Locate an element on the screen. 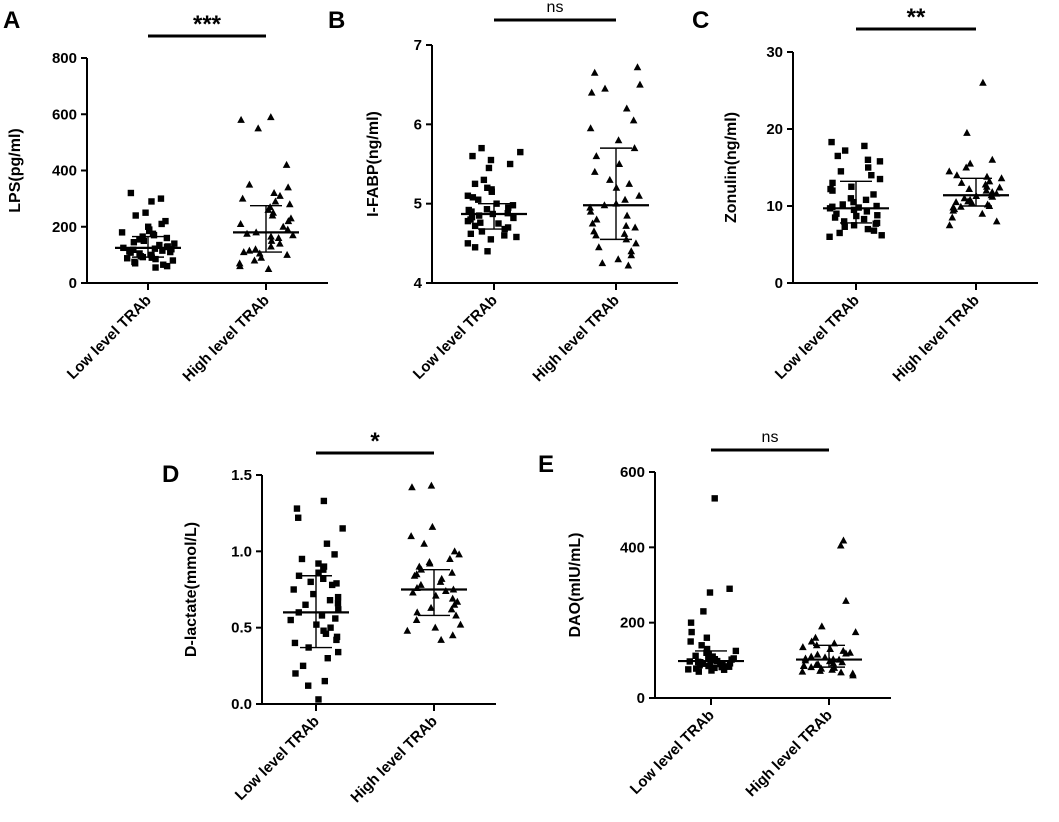 This screenshot has width=1059, height=822. y-tick-label: 20 is located at coordinates (774, 129).